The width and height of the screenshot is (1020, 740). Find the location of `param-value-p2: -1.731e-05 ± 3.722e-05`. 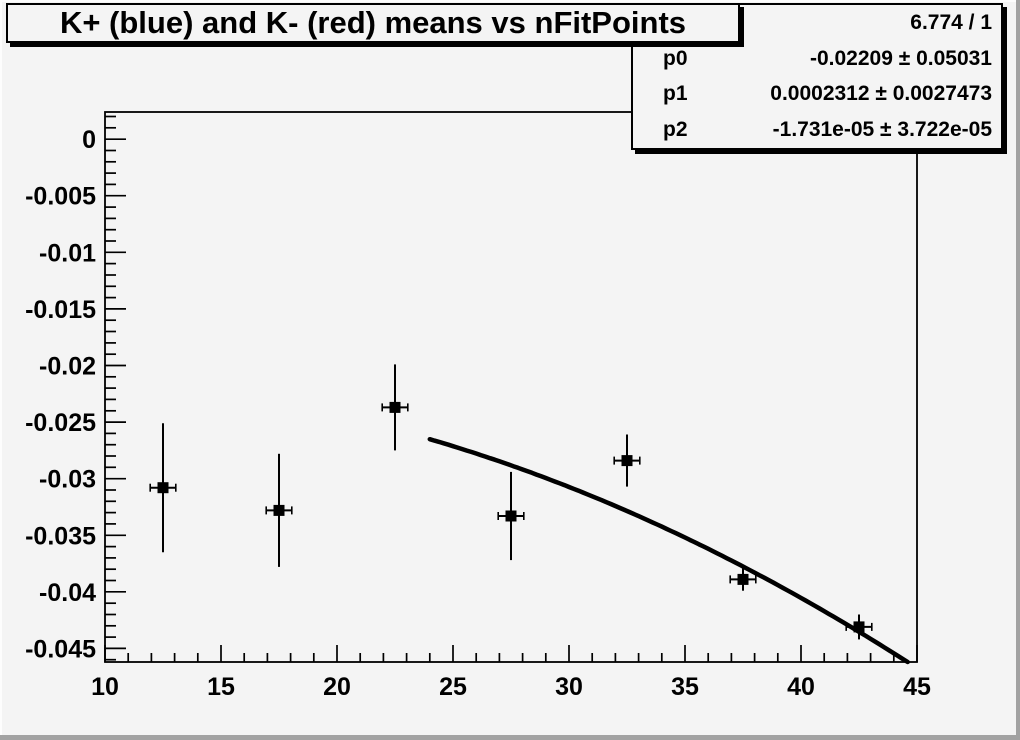

param-value-p2: -1.731e-05 ± 3.722e-05 is located at coordinates (882, 130).